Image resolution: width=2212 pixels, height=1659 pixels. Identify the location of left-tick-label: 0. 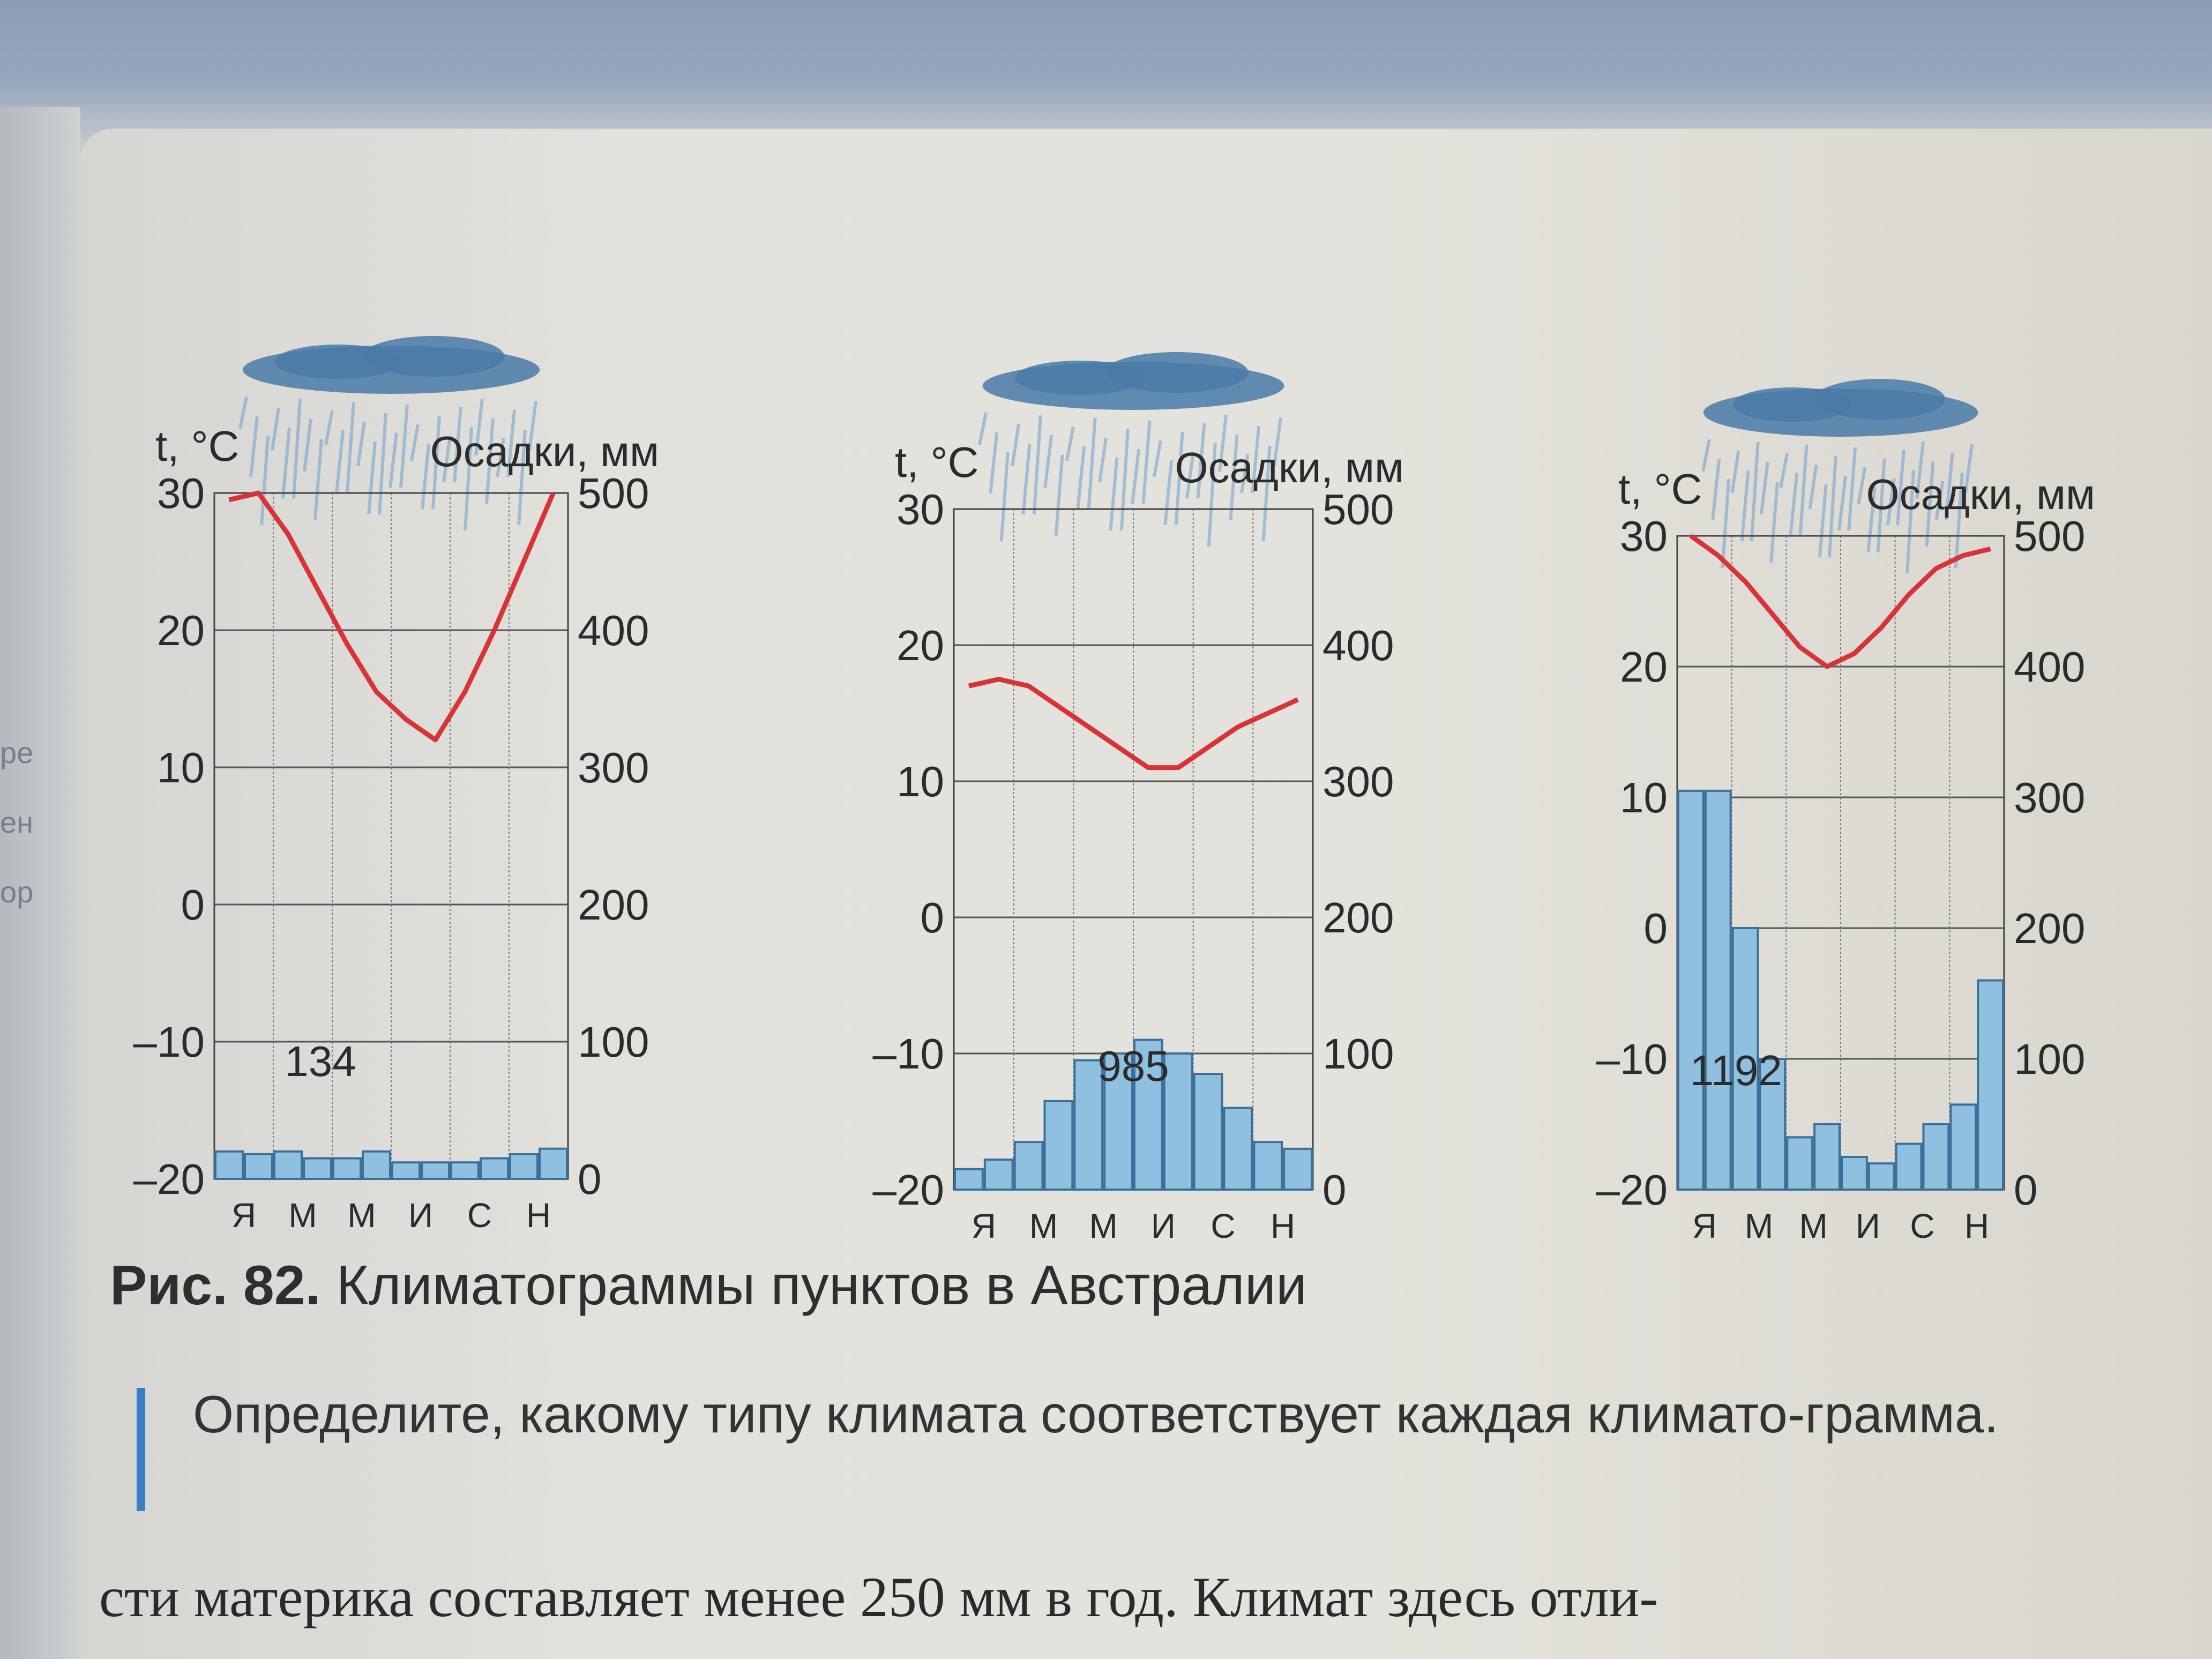
(193, 905).